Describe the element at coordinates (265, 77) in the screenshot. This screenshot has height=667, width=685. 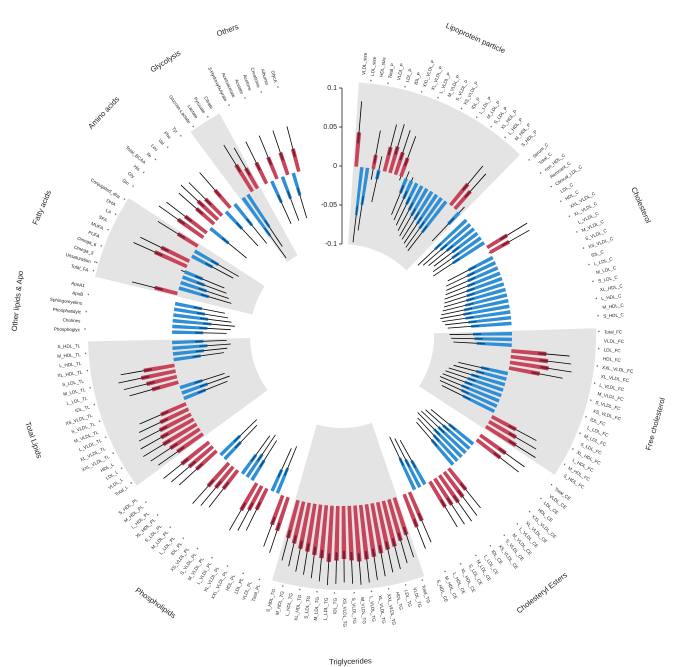
I see `metric-label: Albumin` at that location.